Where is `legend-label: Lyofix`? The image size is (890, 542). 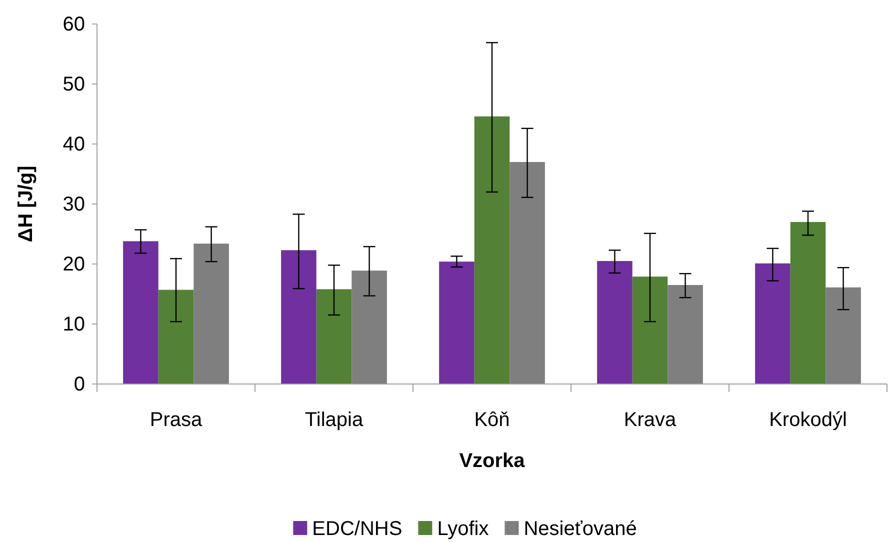
legend-label: Lyofix is located at coordinates (463, 529).